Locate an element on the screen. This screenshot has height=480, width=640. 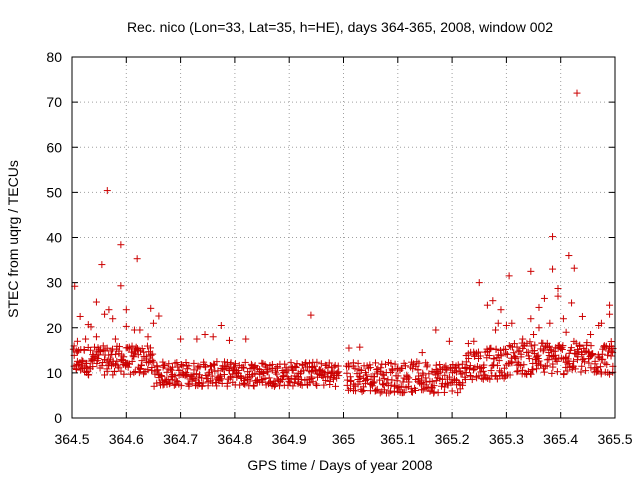
y-tick-label: 10 is located at coordinates (54, 373).